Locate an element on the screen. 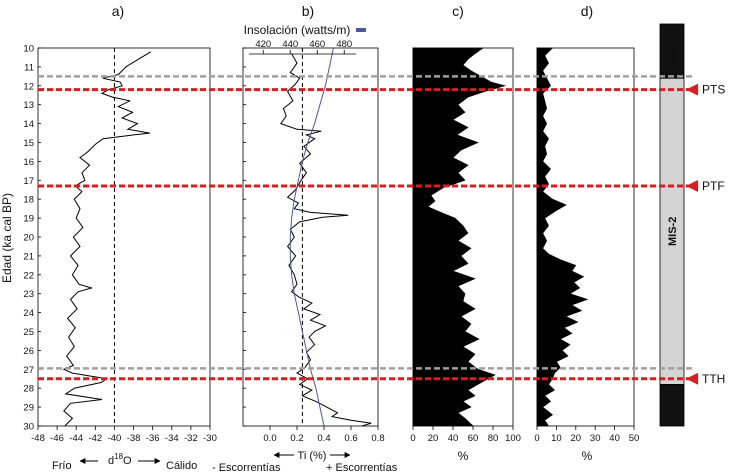 This screenshot has height=474, width=732. y-tick-label: 22 is located at coordinates (28, 275).